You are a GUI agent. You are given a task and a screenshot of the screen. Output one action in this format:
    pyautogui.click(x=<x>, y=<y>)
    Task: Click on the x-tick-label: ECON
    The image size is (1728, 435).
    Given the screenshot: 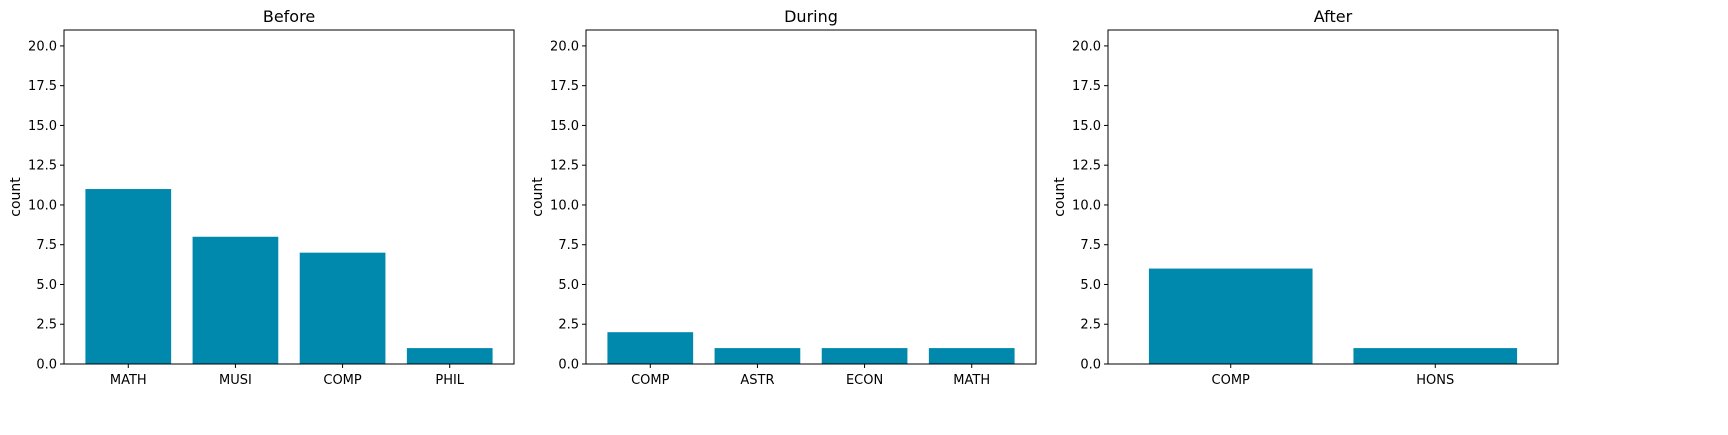 What is the action you would take?
    pyautogui.click(x=864, y=380)
    